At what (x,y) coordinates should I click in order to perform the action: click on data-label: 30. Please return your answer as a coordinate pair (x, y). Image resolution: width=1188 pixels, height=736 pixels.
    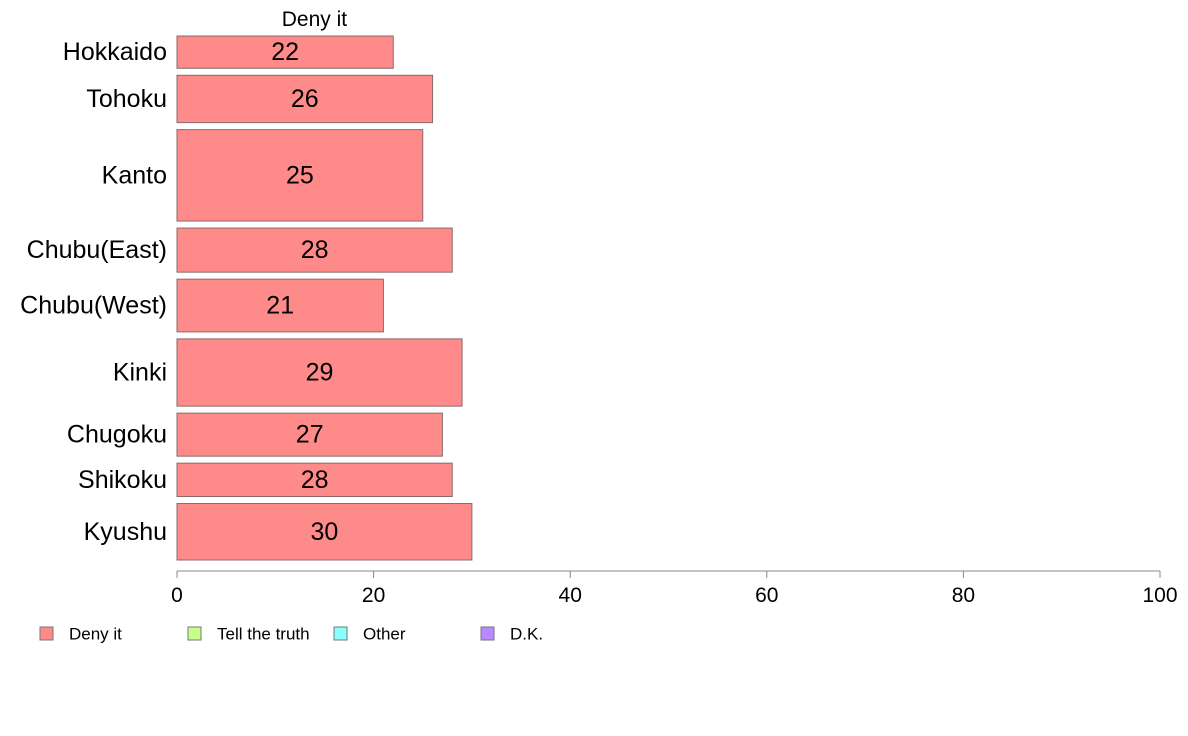
    Looking at the image, I should click on (325, 532).